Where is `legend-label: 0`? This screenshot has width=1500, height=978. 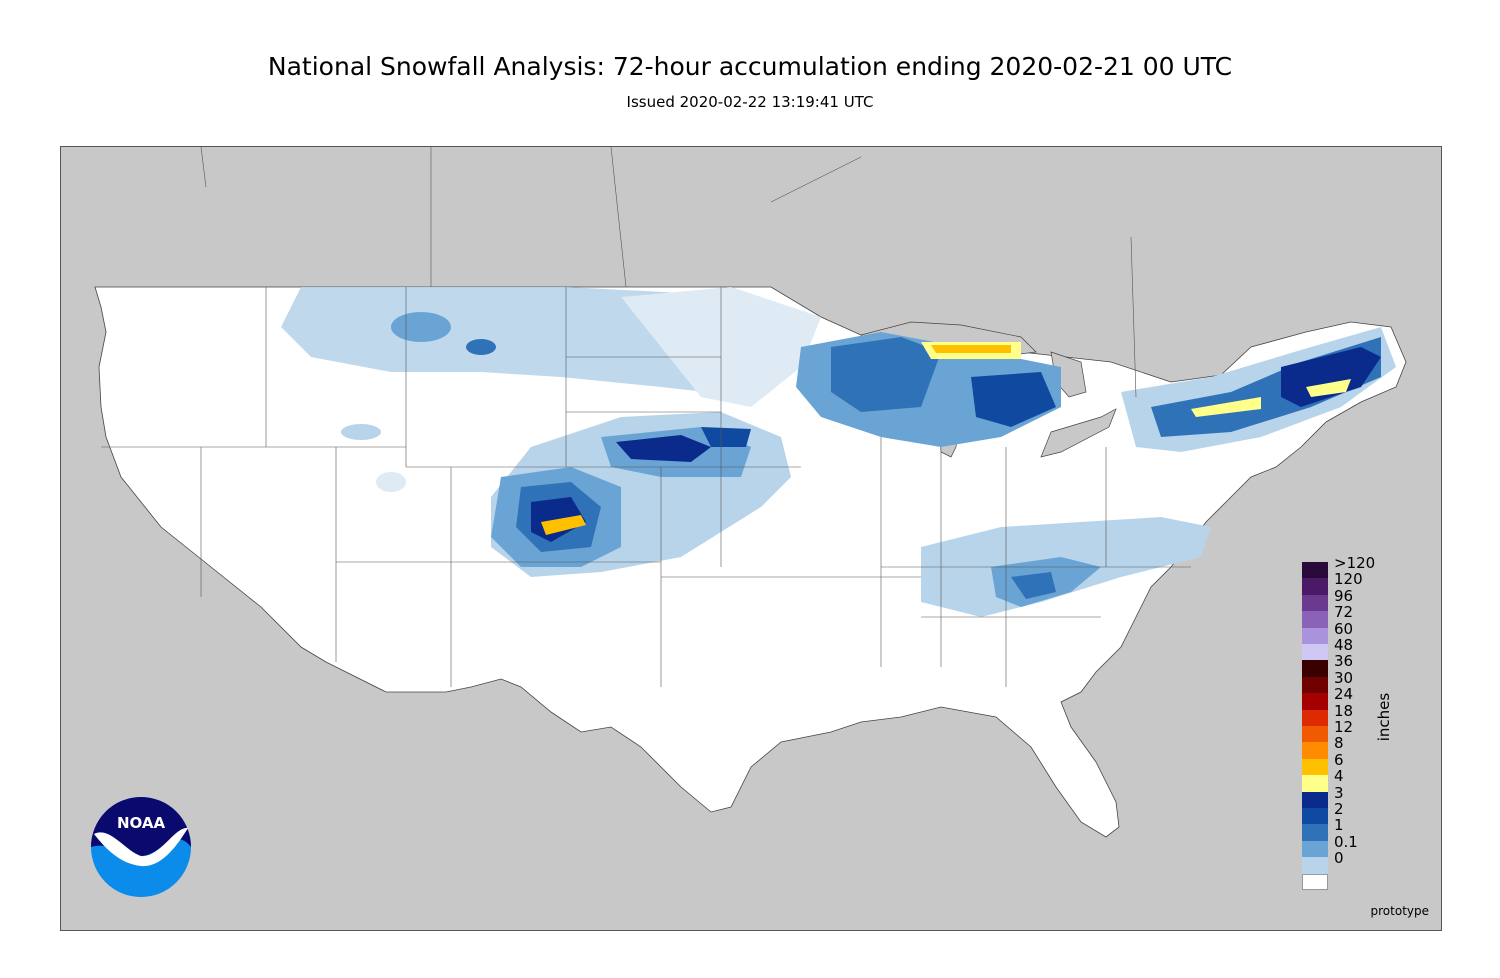 legend-label: 0 is located at coordinates (1339, 858).